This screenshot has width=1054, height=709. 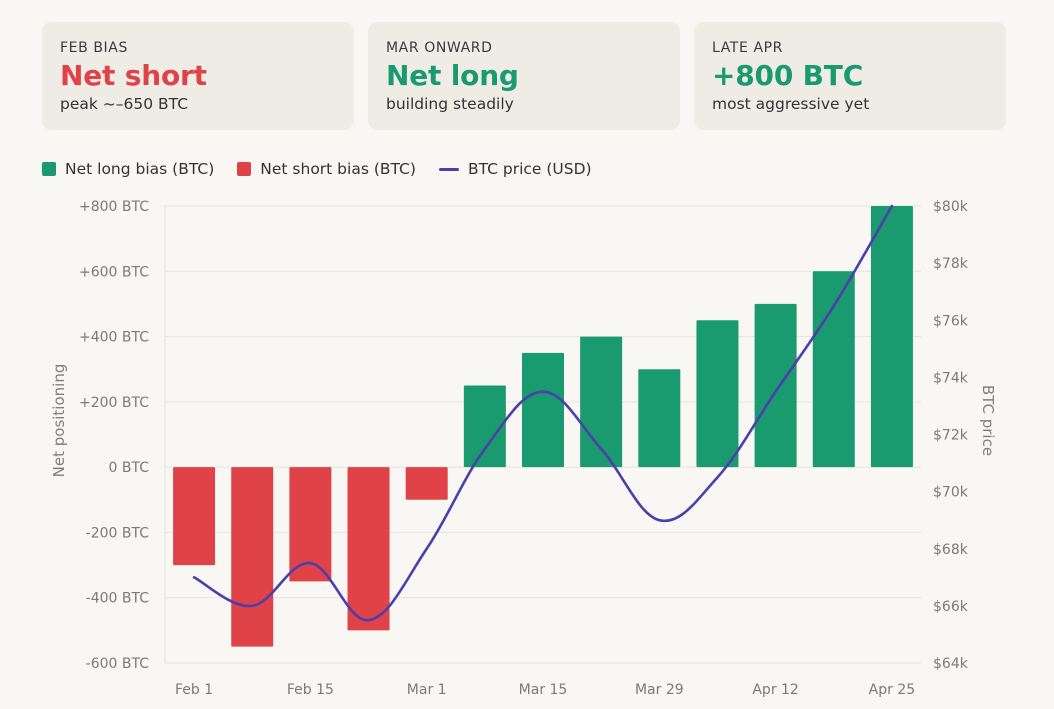 What do you see at coordinates (140, 169) in the screenshot?
I see `legend-label-long: Net long bias (BTC)` at bounding box center [140, 169].